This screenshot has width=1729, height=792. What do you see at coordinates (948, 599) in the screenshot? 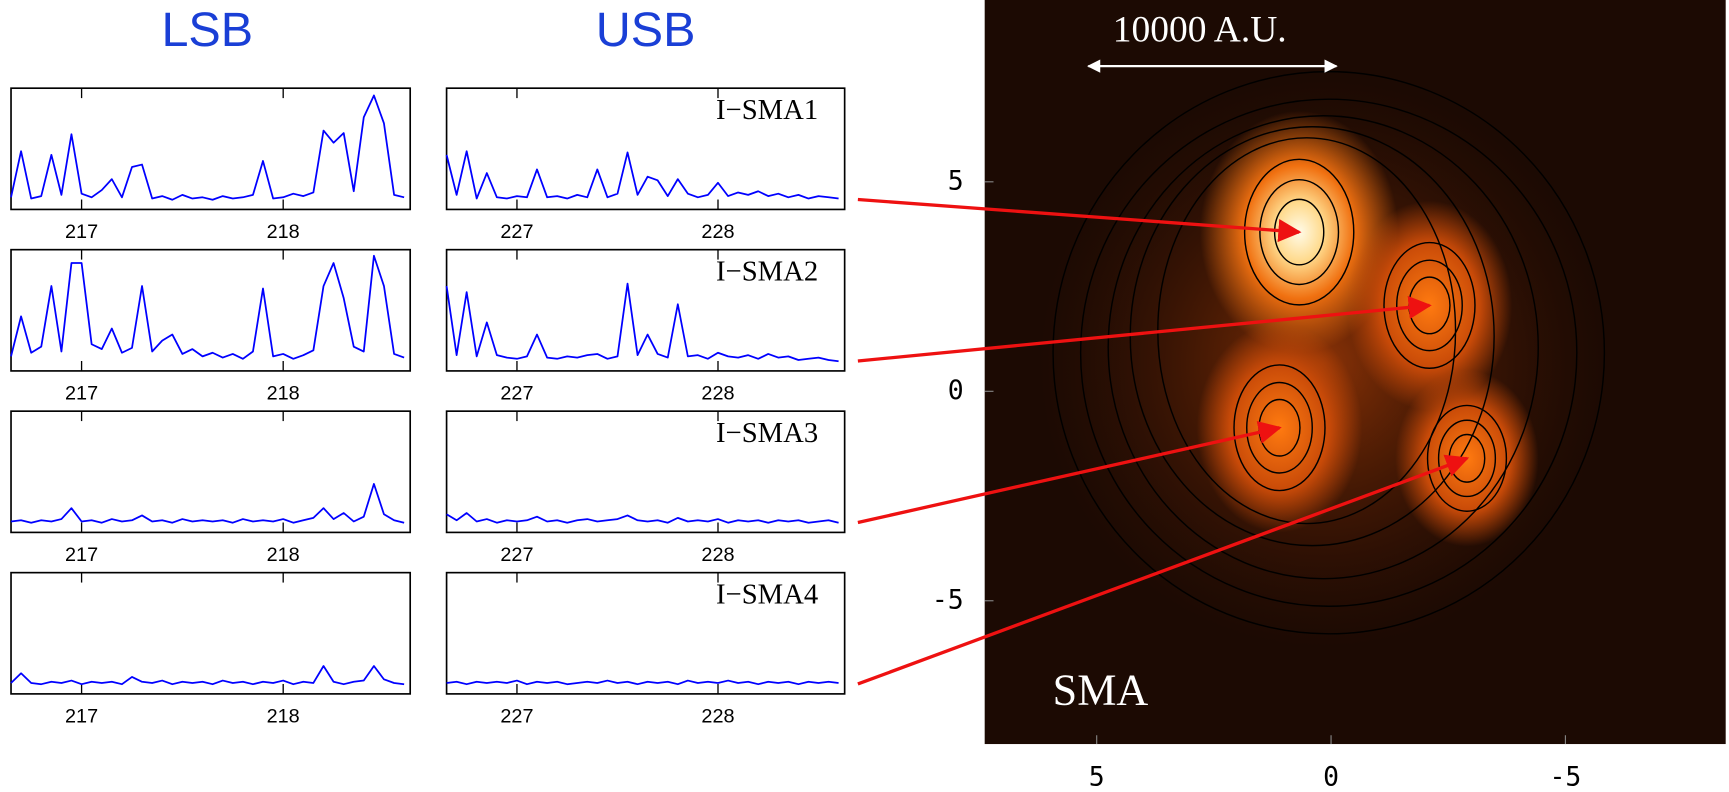
I see `y-tick-label: -5` at bounding box center [948, 599].